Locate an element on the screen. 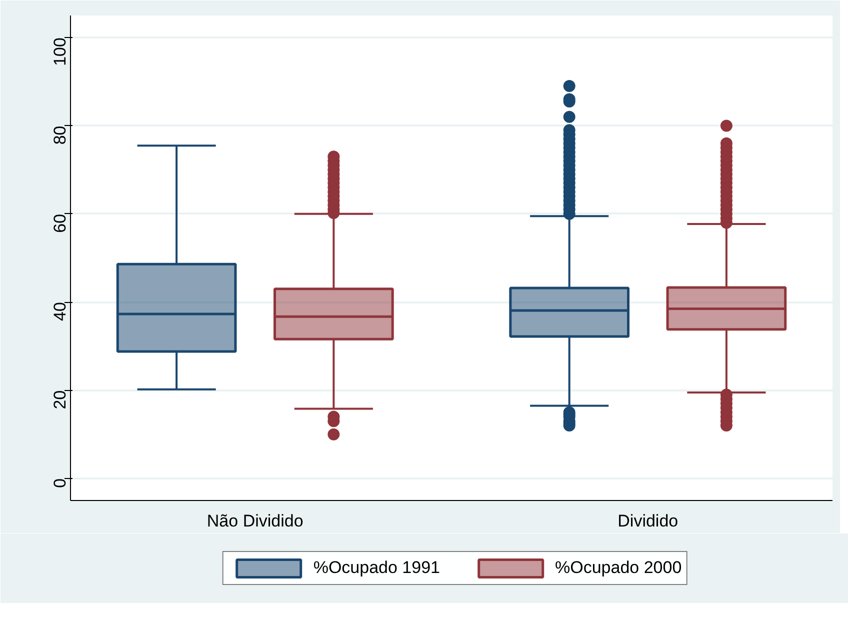 The width and height of the screenshot is (848, 617). y-tick-label: 40 is located at coordinates (60, 311).